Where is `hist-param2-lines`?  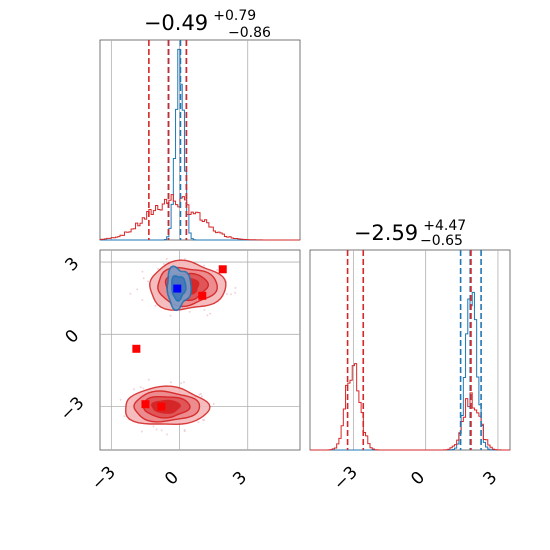
hist-param2-lines is located at coordinates (410, 350).